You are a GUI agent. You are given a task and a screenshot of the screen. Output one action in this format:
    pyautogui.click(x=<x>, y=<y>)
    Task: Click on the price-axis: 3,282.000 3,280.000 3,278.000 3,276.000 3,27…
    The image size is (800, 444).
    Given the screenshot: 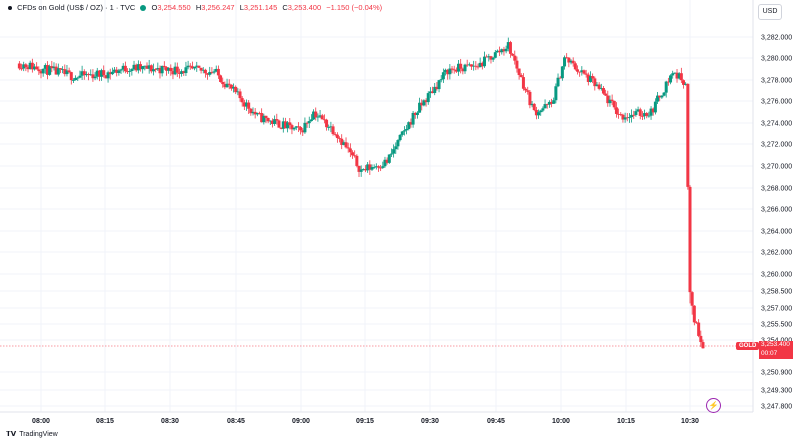 What is the action you would take?
    pyautogui.click(x=776, y=223)
    